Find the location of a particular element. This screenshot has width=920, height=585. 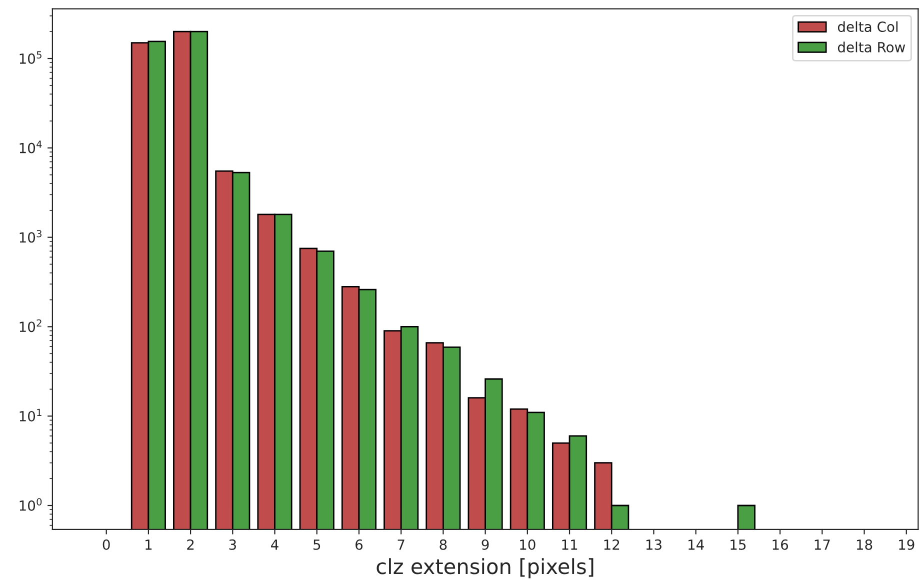

y-tick-label: 10$^{5}$ is located at coordinates (31, 57).